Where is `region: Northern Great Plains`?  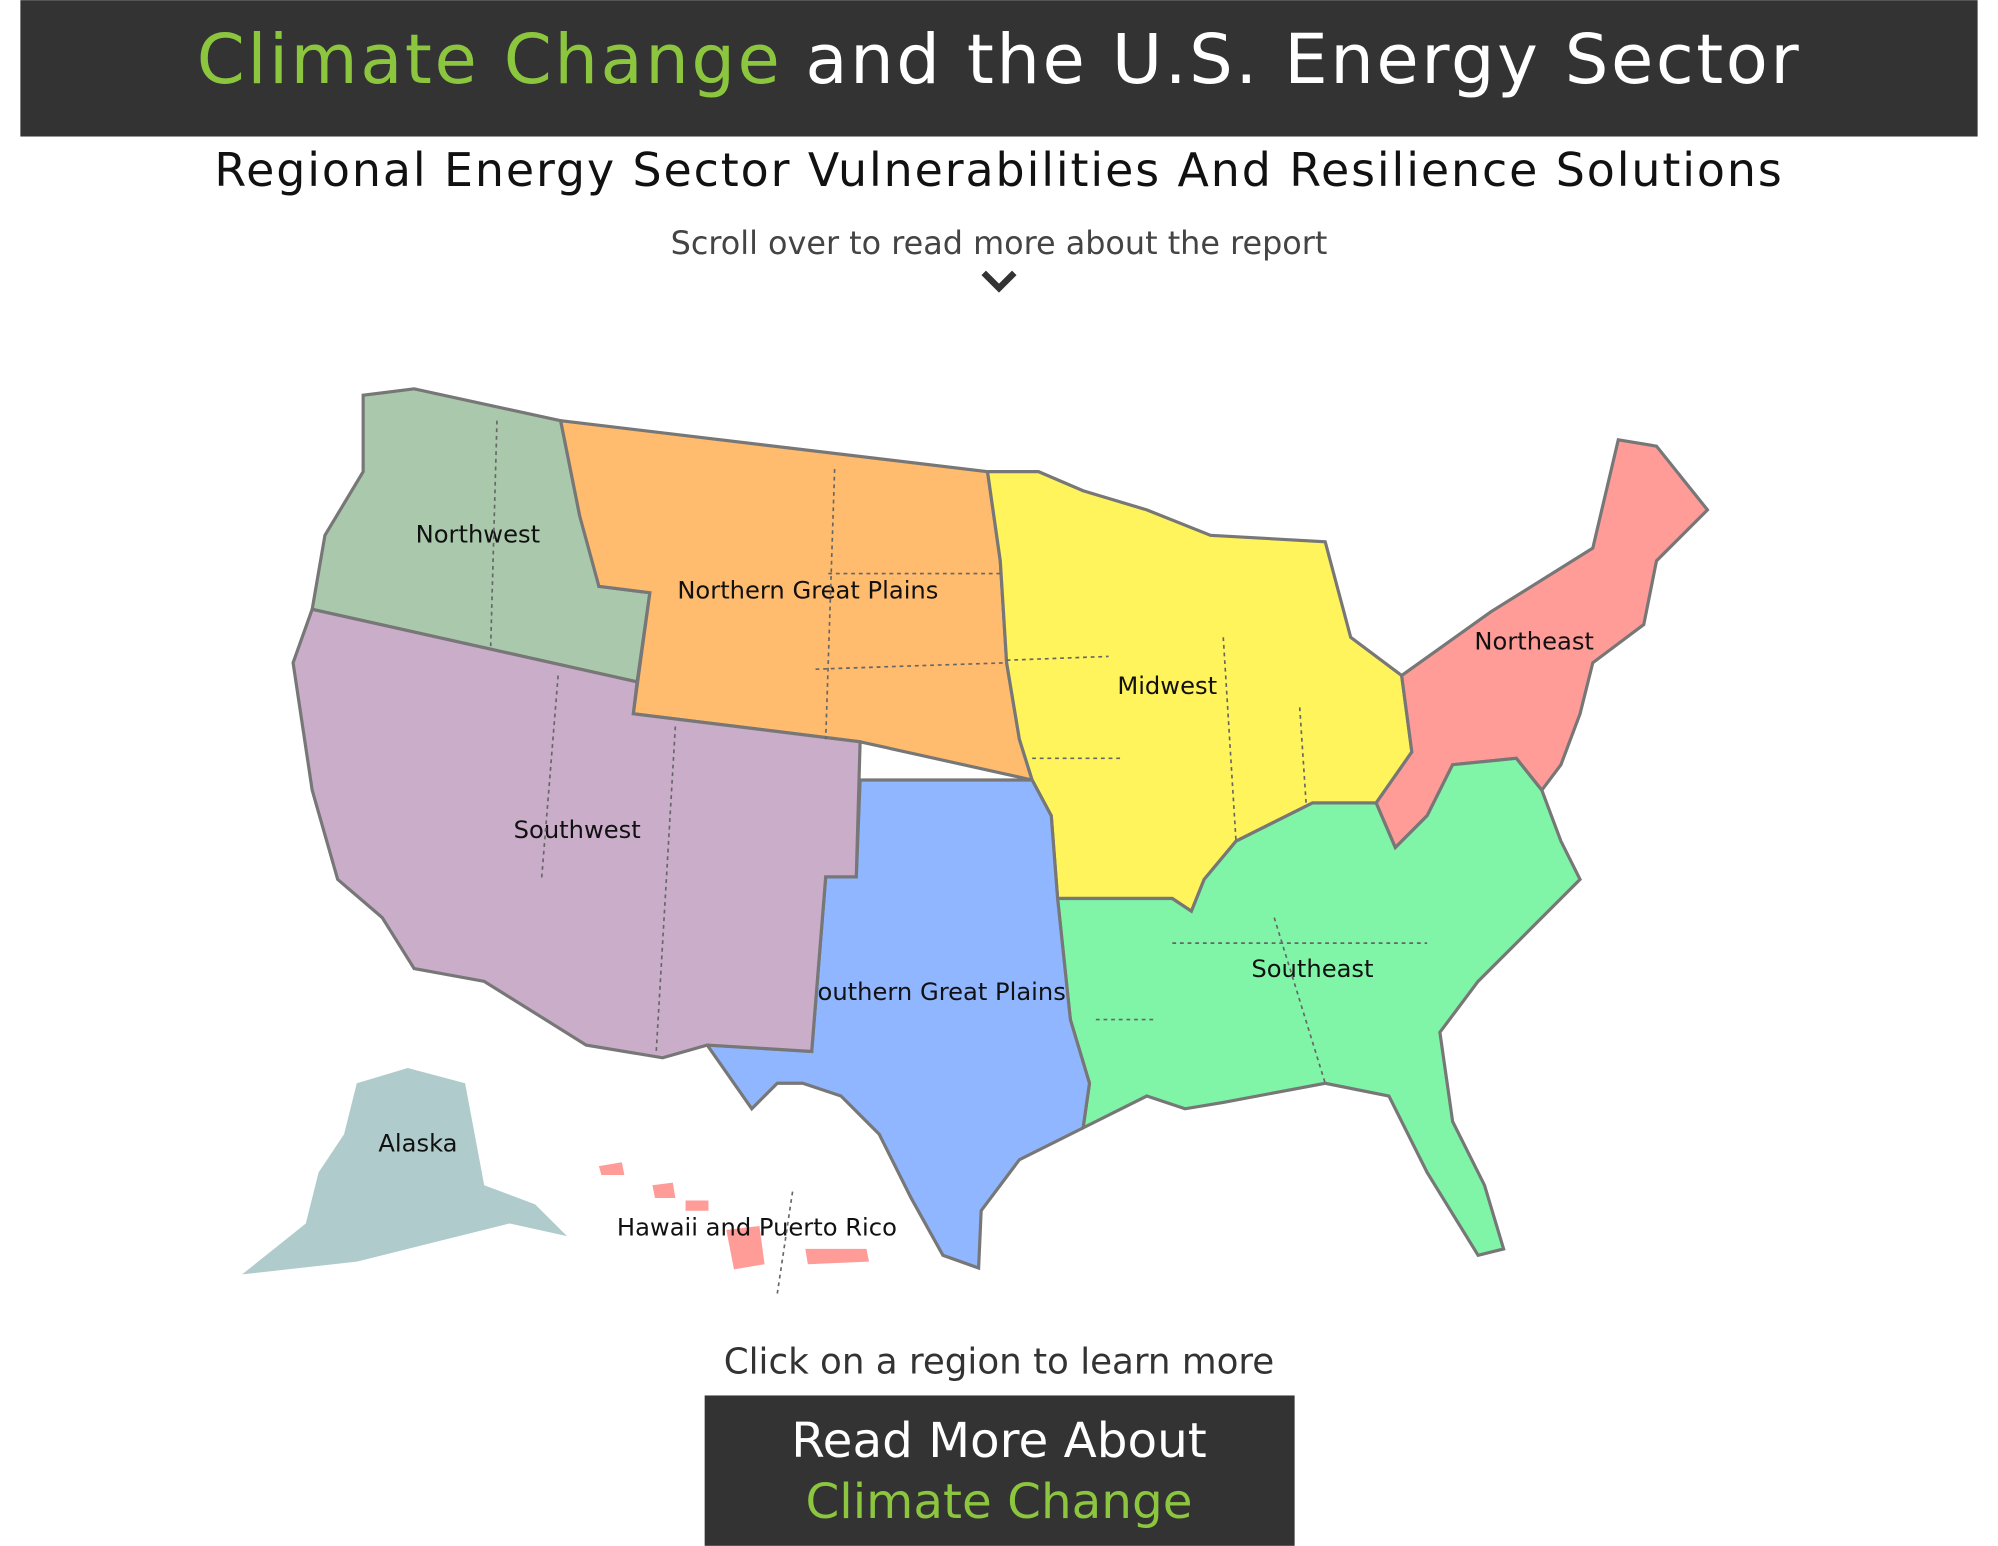
region: Northern Great Plains is located at coordinates (796, 600).